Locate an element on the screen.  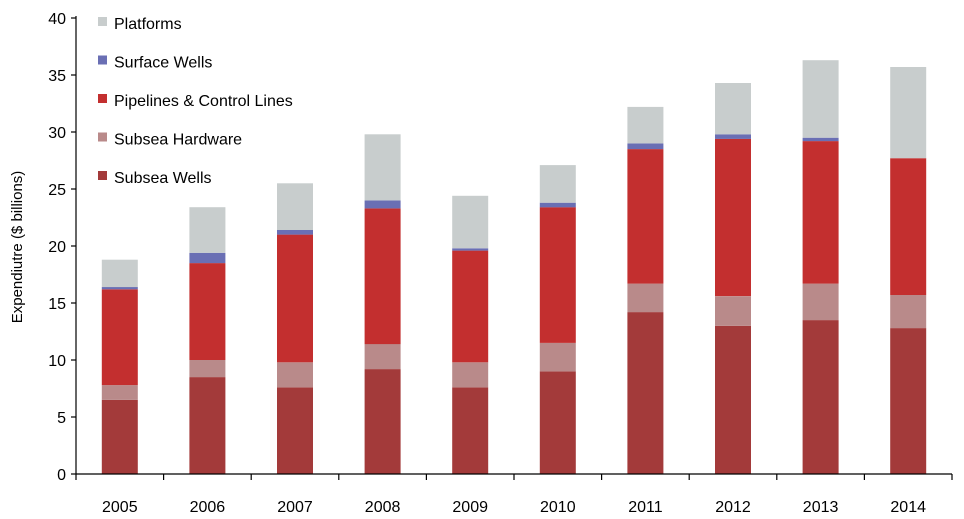
bar-segment-subsea-wells-2009 is located at coordinates (470, 430).